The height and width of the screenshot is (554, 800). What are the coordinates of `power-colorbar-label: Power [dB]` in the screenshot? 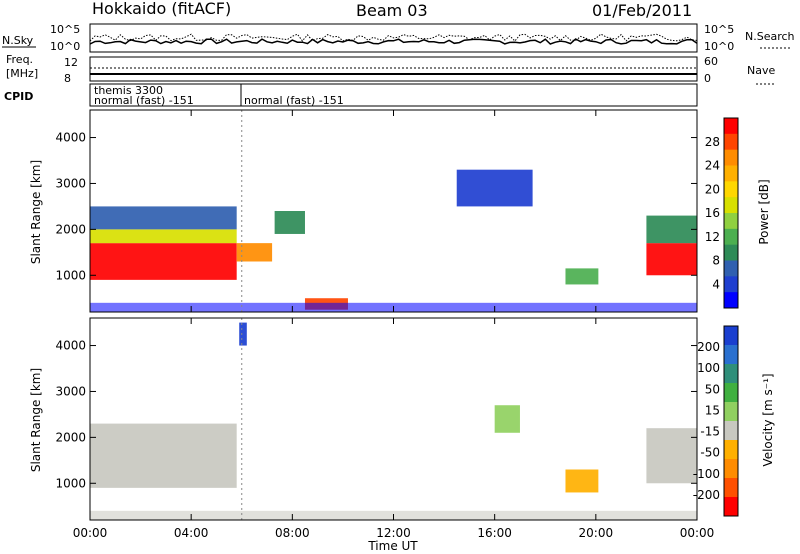 It's located at (764, 211).